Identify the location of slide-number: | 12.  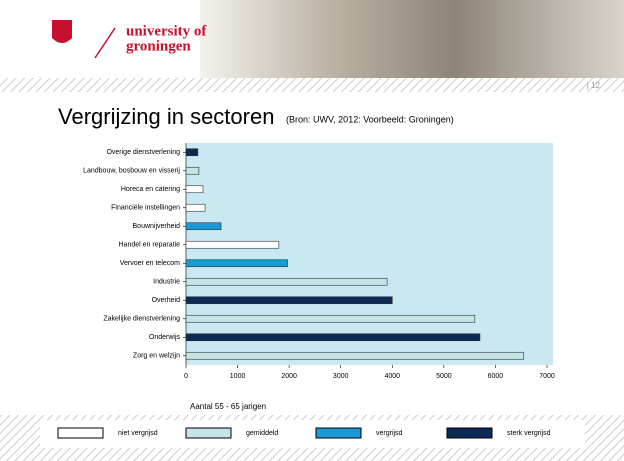
(594, 85).